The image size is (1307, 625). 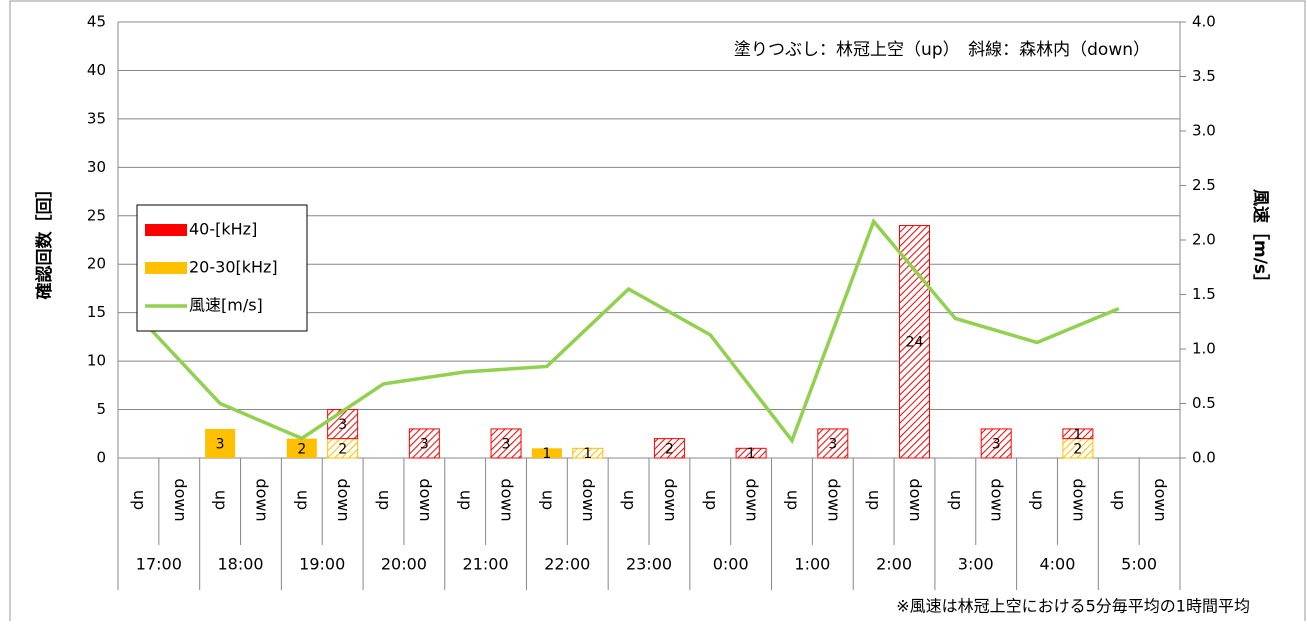 I want to click on legend-label: 40-[kHz], so click(x=223, y=229).